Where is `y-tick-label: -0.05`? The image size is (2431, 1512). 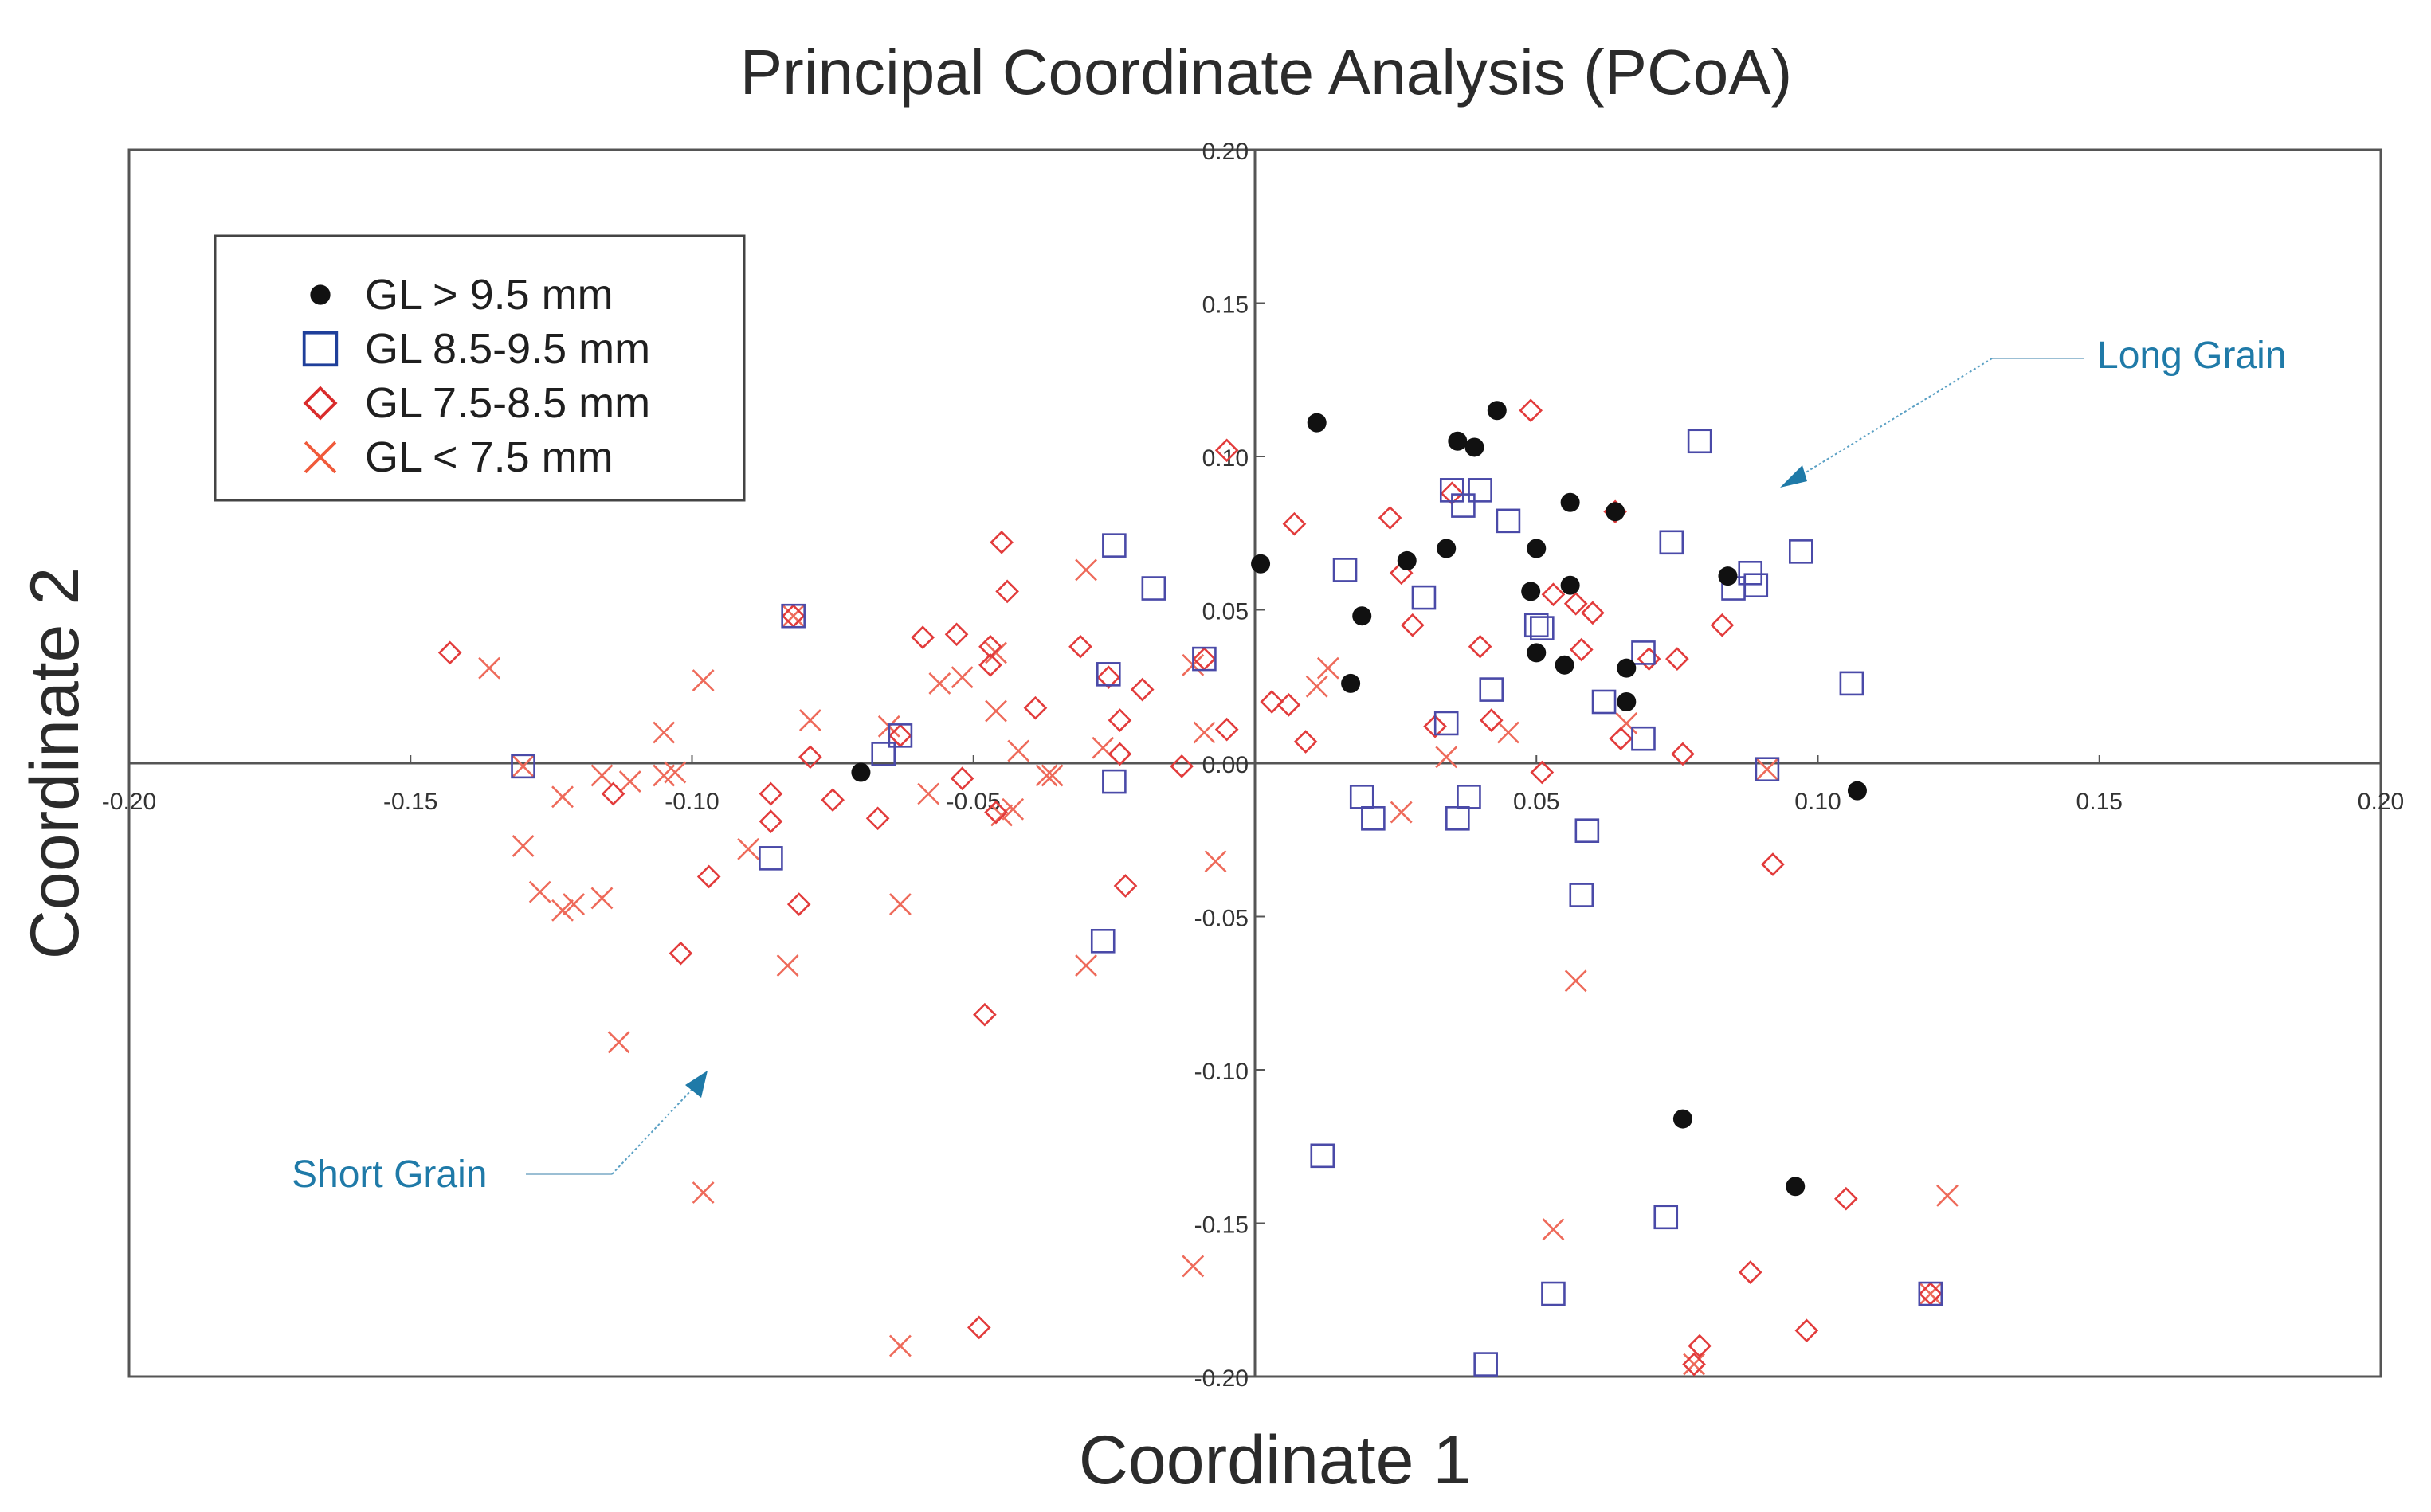
y-tick-label: -0.05 is located at coordinates (1221, 919).